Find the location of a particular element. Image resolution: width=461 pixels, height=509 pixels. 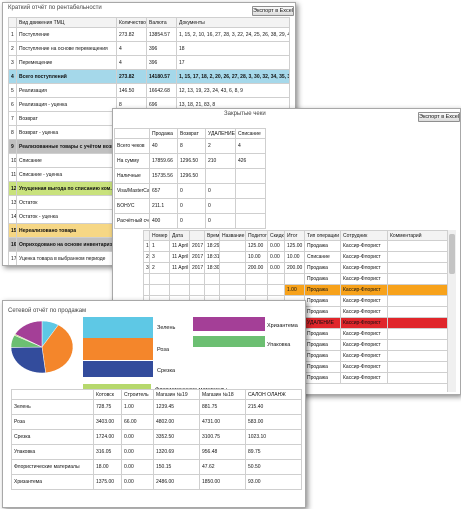

sales-cell: 3352.50 is located at coordinates (176, 437).